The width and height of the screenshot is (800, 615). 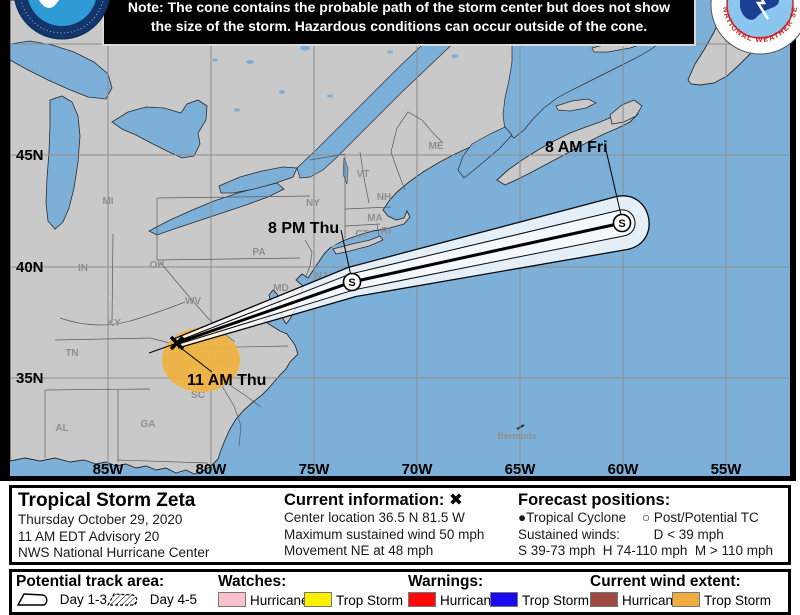 What do you see at coordinates (216, 209) in the screenshot?
I see `lake-erie` at bounding box center [216, 209].